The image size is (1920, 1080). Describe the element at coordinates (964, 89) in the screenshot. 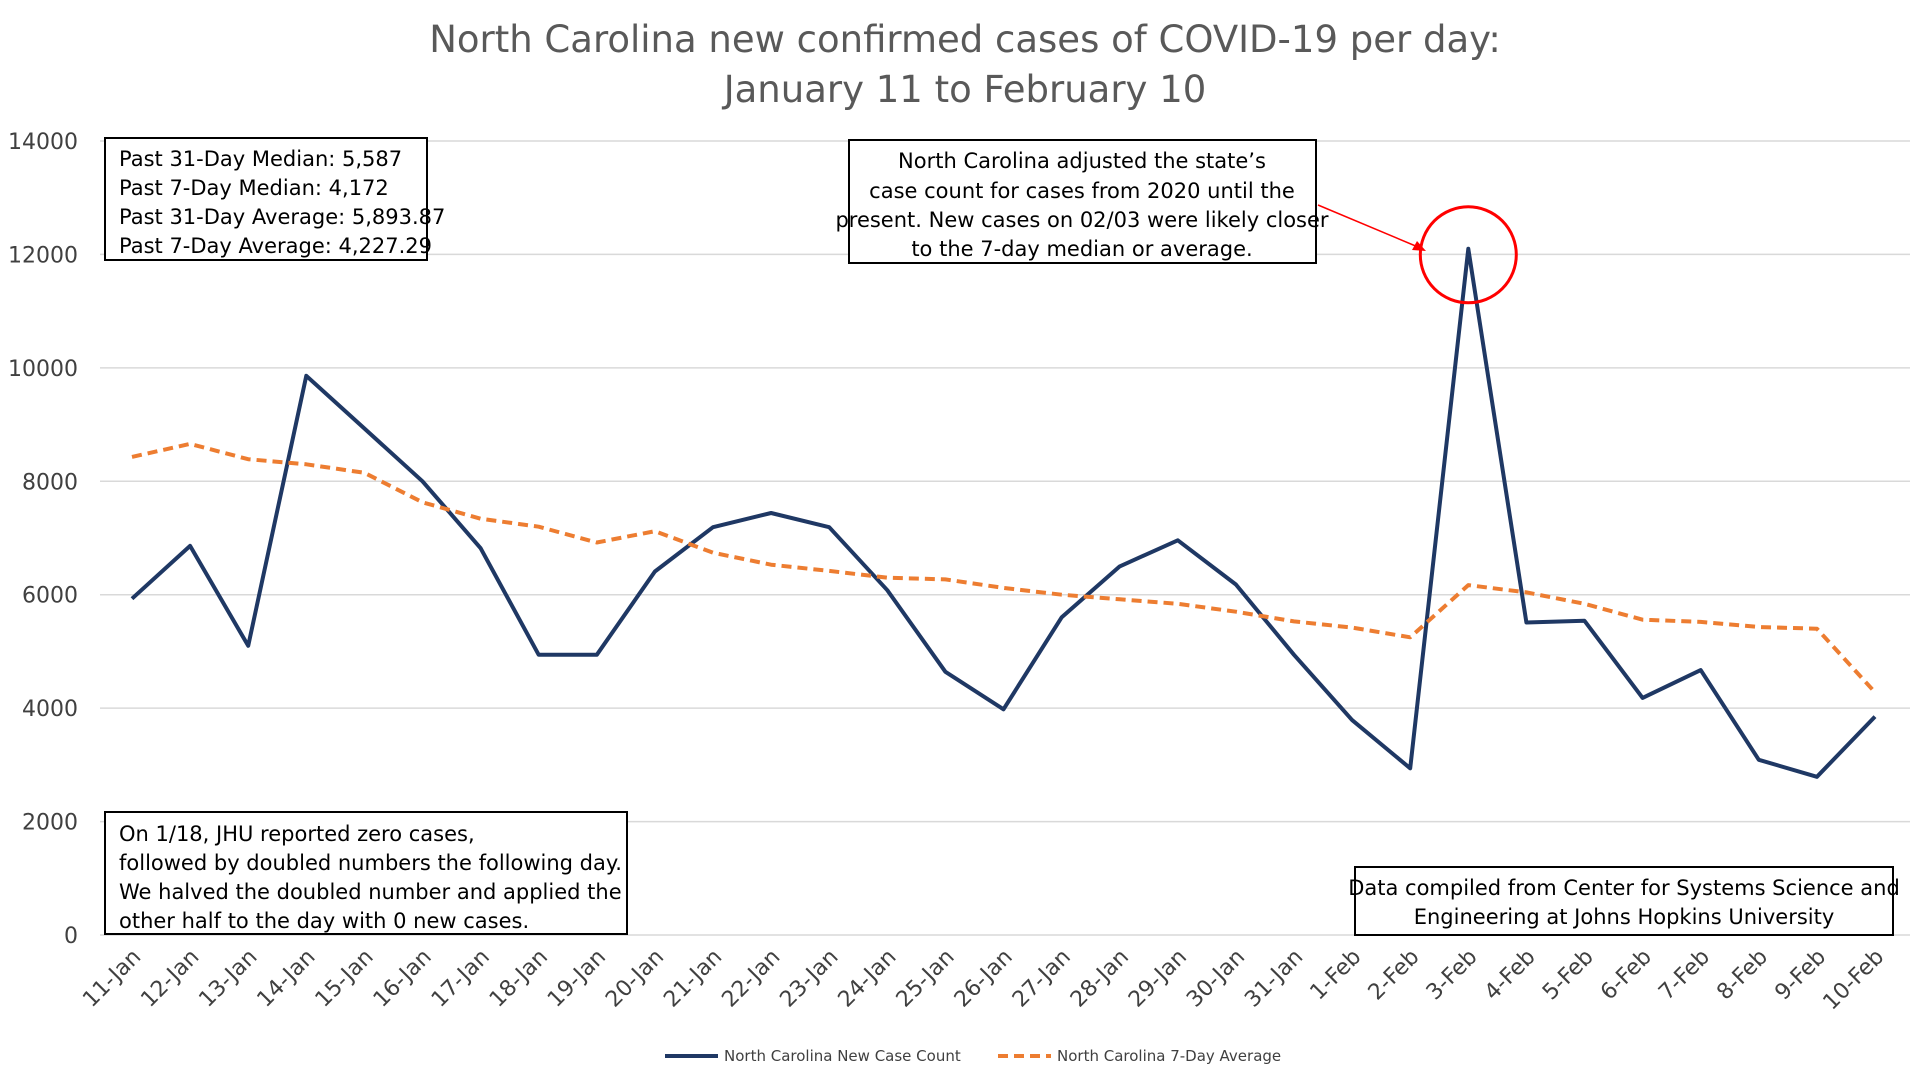

I see `chart-title-line-2: January 11 to February 10` at that location.